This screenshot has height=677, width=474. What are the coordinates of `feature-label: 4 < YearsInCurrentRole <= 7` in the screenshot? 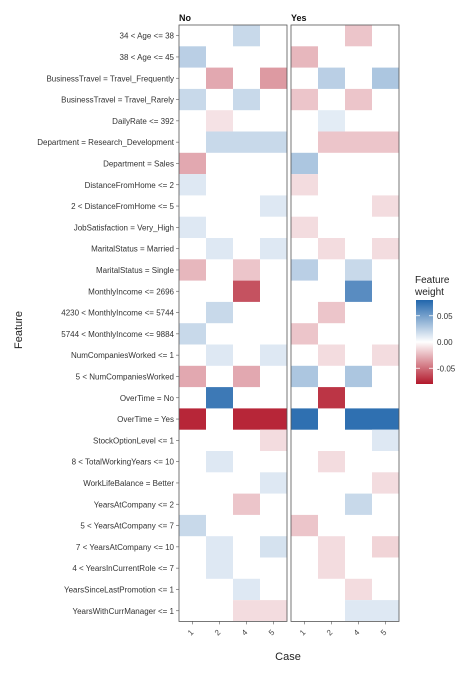 It's located at (123, 568).